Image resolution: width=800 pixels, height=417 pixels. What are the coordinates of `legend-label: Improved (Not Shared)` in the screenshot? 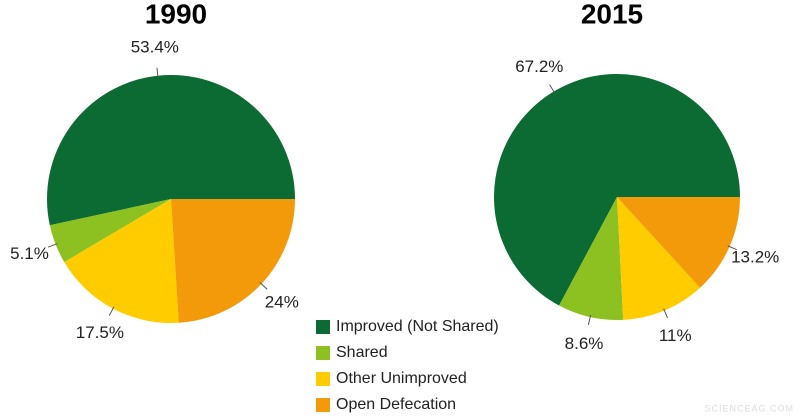 It's located at (417, 326).